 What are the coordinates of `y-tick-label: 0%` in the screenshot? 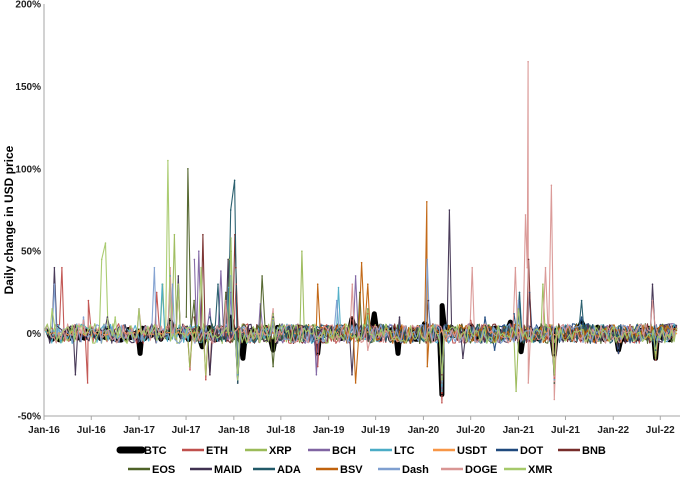 It's located at (34, 334).